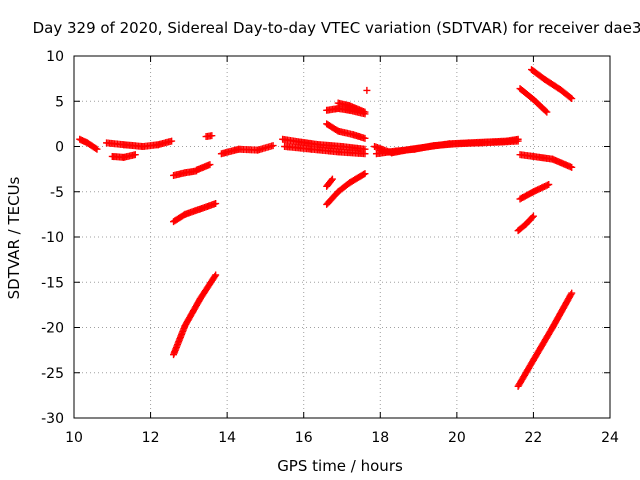 This screenshot has height=480, width=640. I want to click on y-tick-label: -5, so click(57, 193).